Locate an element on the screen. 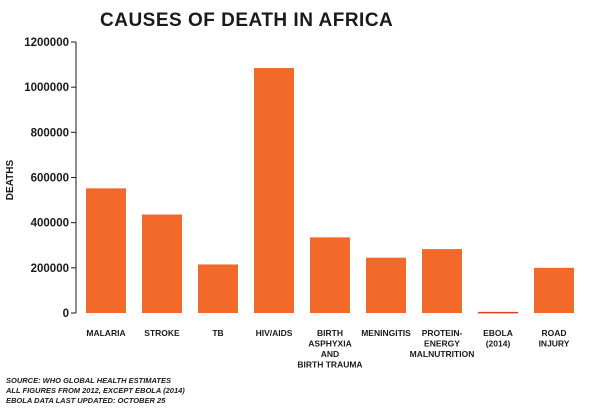 The width and height of the screenshot is (600, 410). y-tick-label: 200000 is located at coordinates (50, 269).